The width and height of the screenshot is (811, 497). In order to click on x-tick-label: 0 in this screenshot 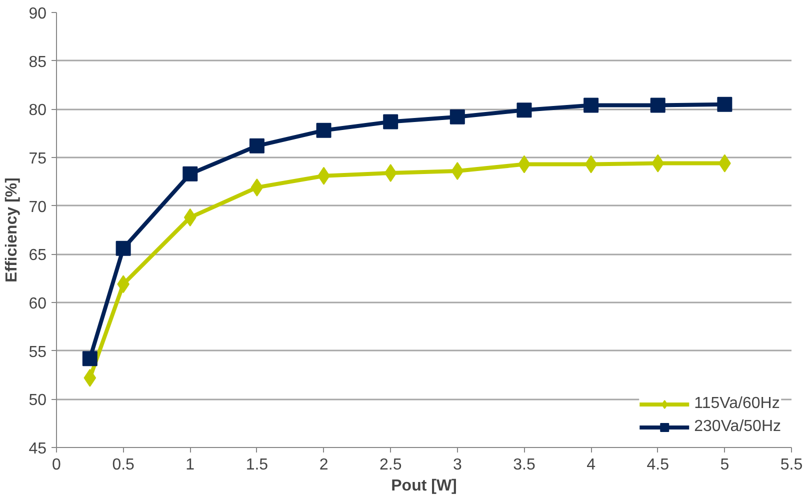, I will do `click(57, 465)`.